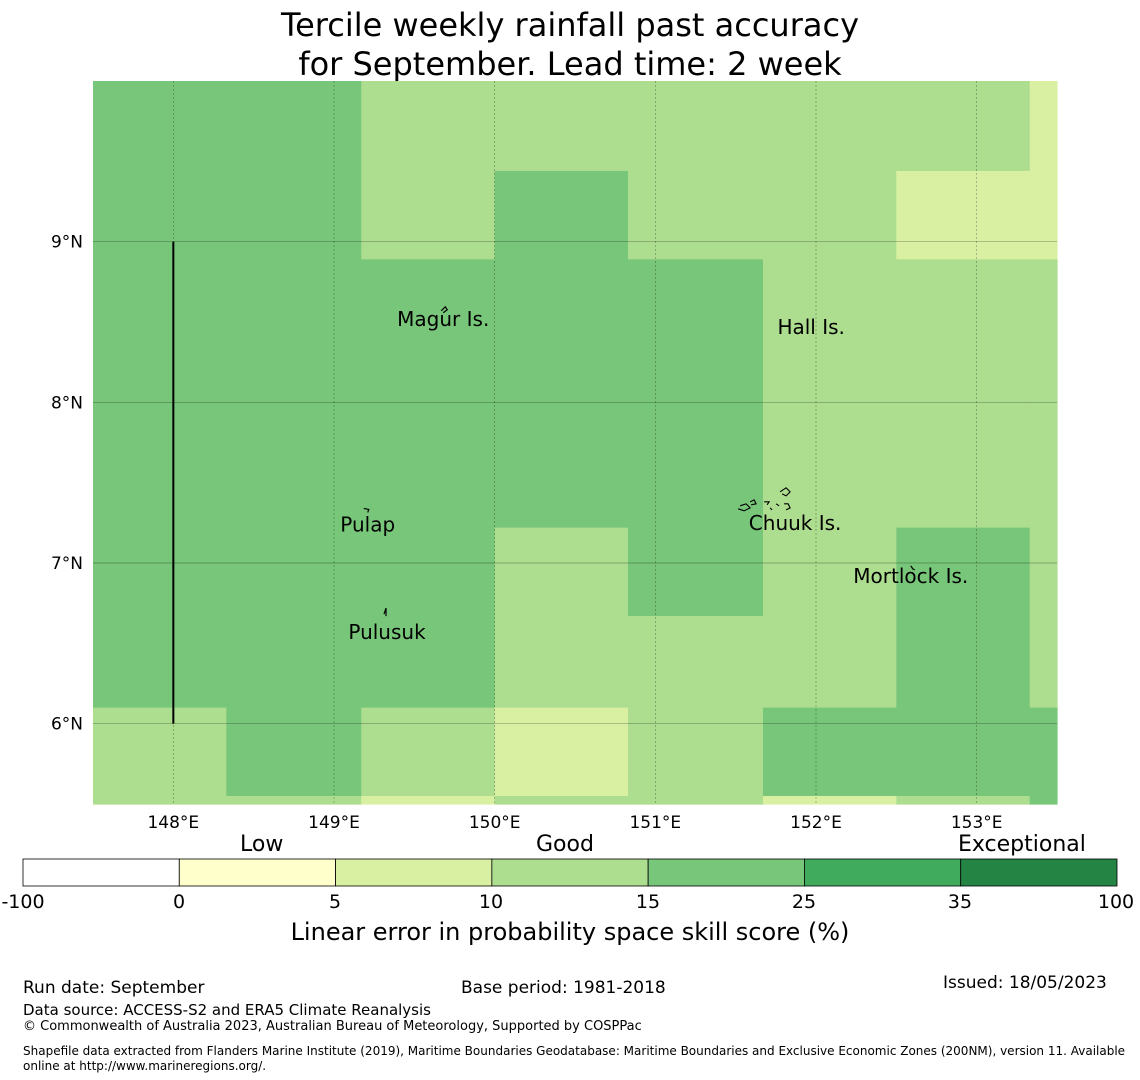 This screenshot has height=1080, width=1140. I want to click on x-tick-label: 149°E, so click(334, 823).